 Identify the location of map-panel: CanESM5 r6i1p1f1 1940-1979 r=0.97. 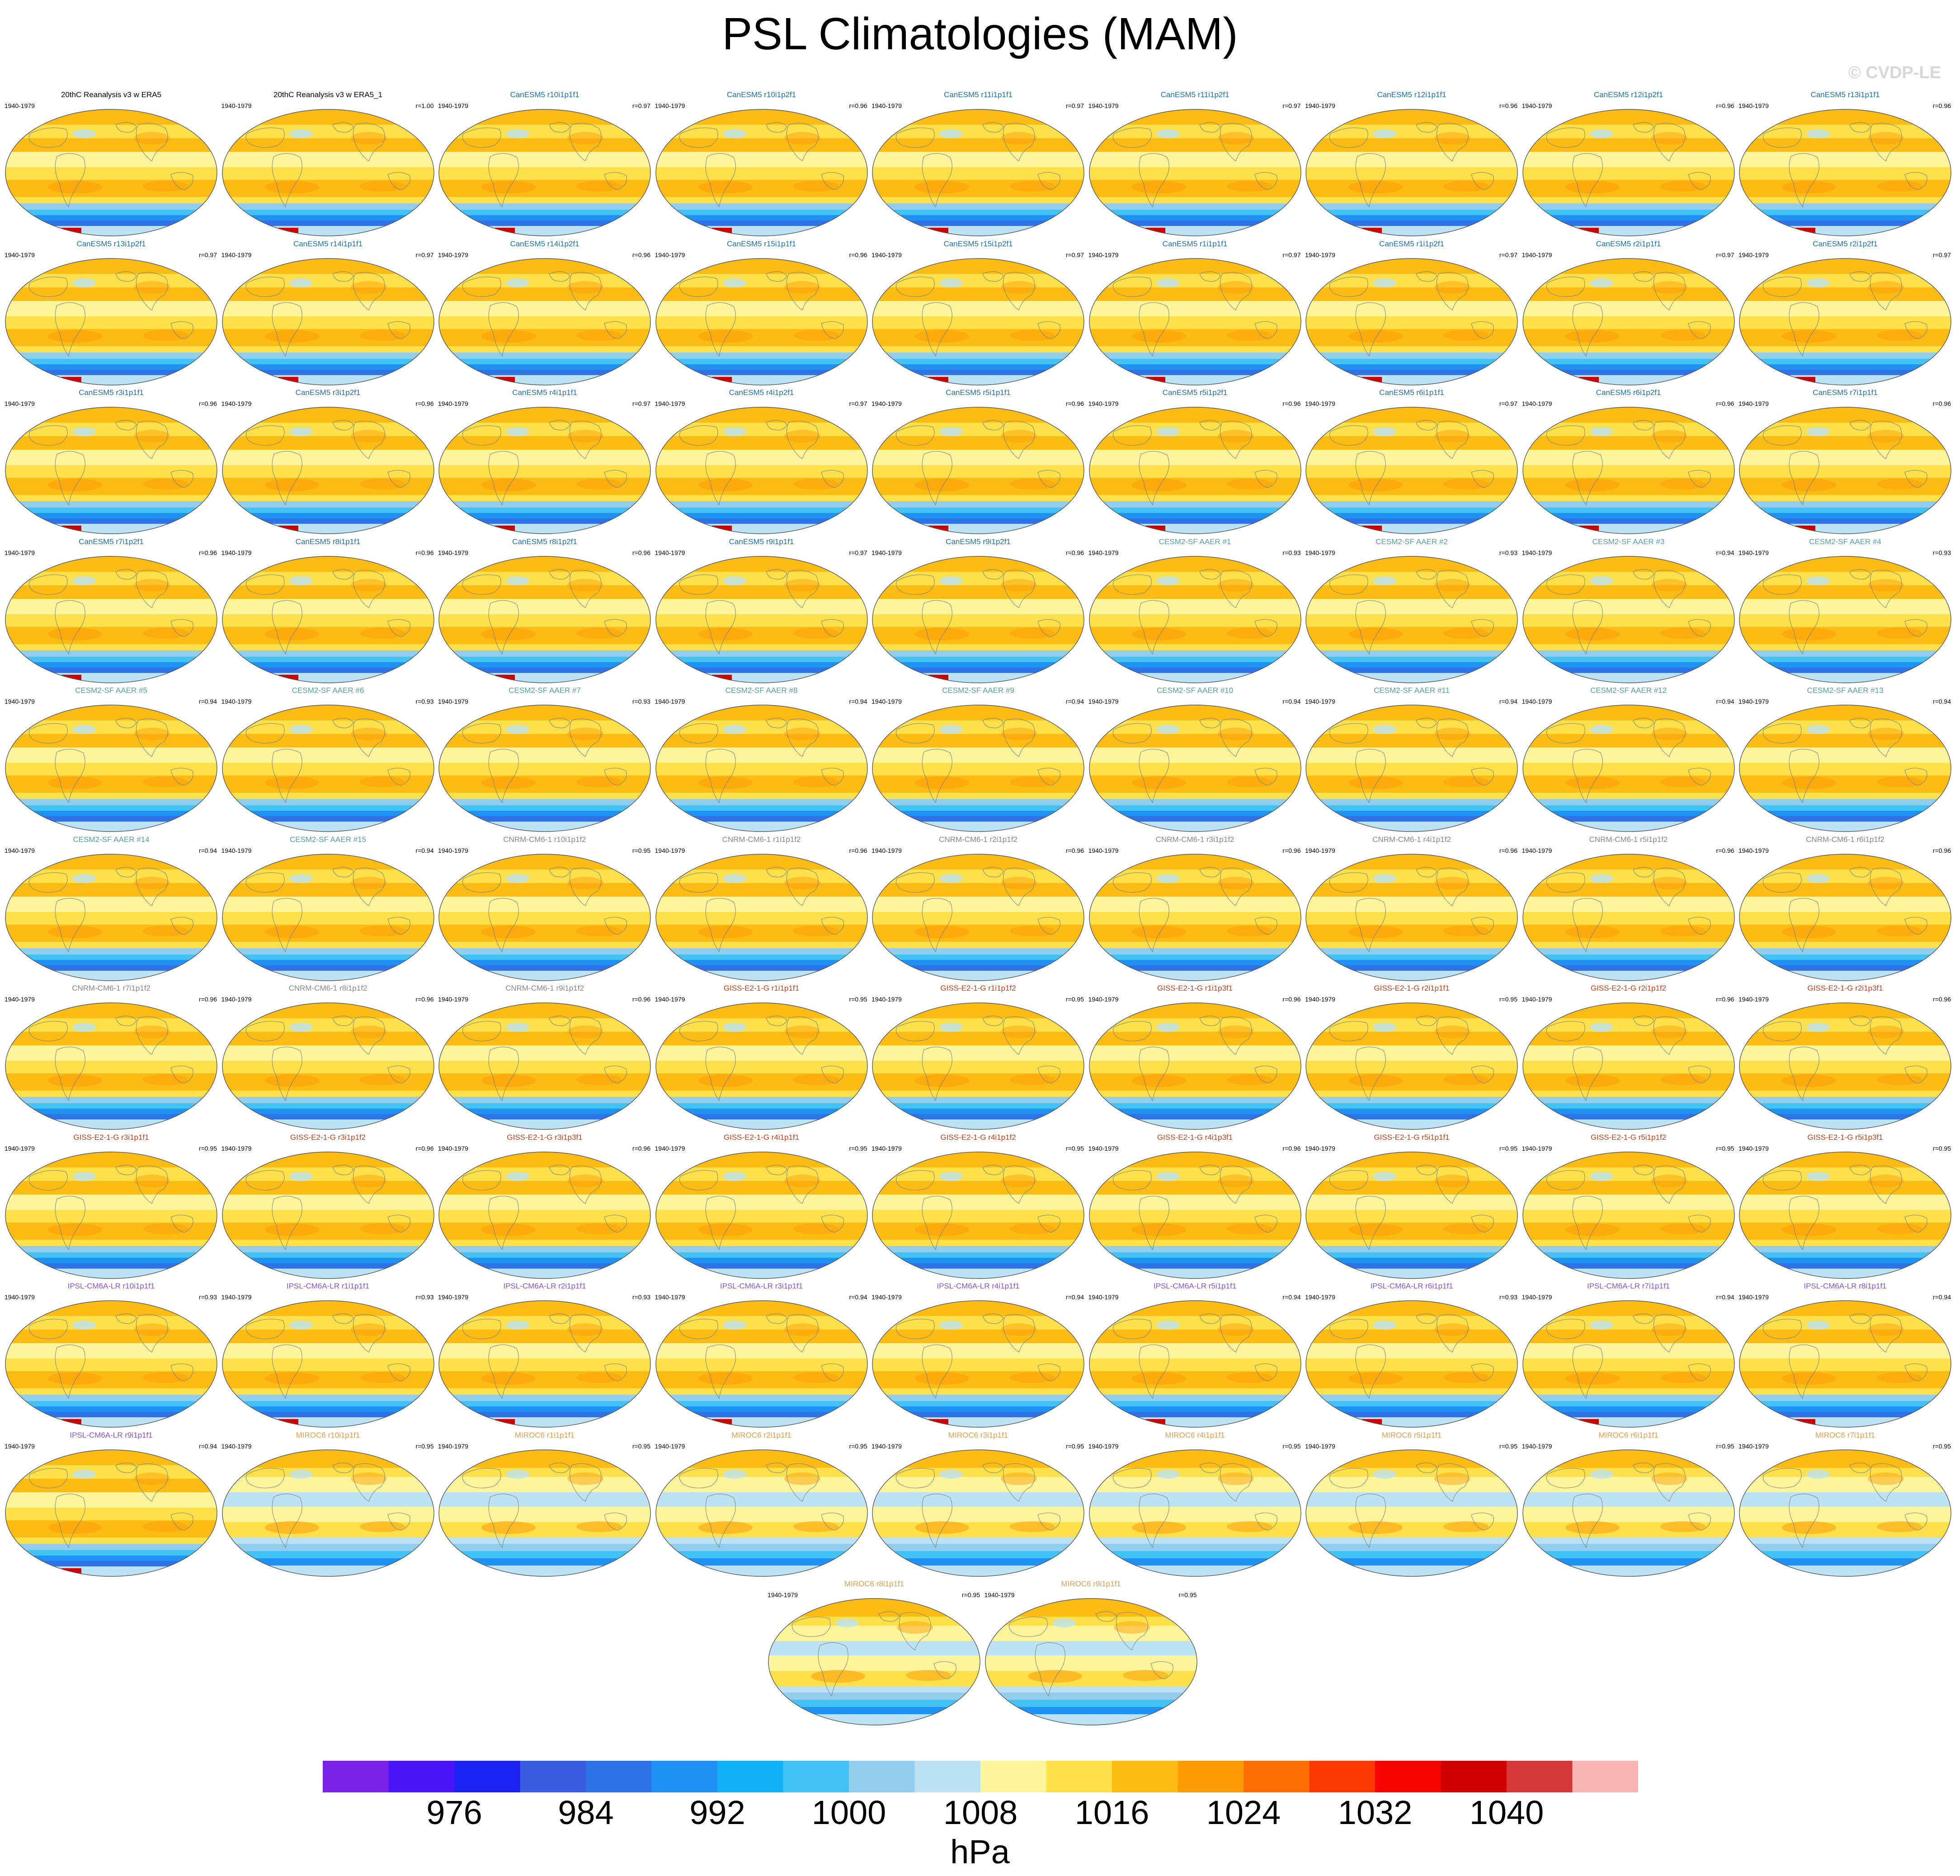
(1411, 462).